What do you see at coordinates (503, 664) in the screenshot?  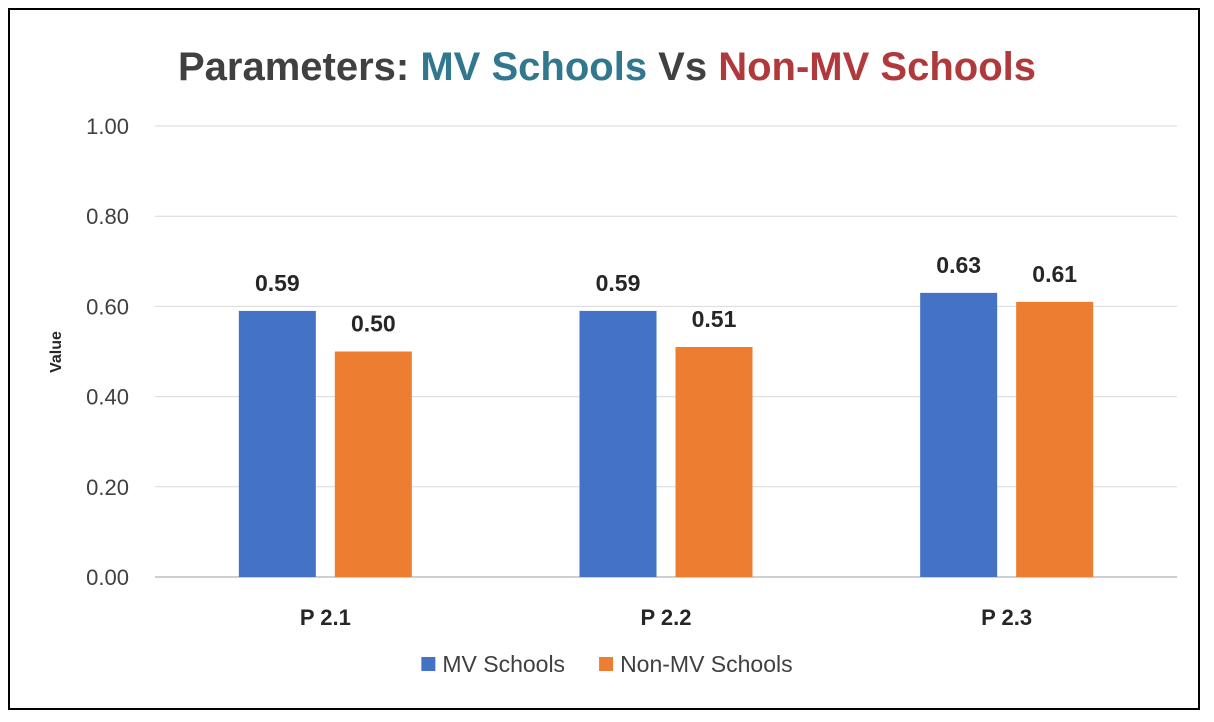 I see `legend-label-mv: MV Schools` at bounding box center [503, 664].